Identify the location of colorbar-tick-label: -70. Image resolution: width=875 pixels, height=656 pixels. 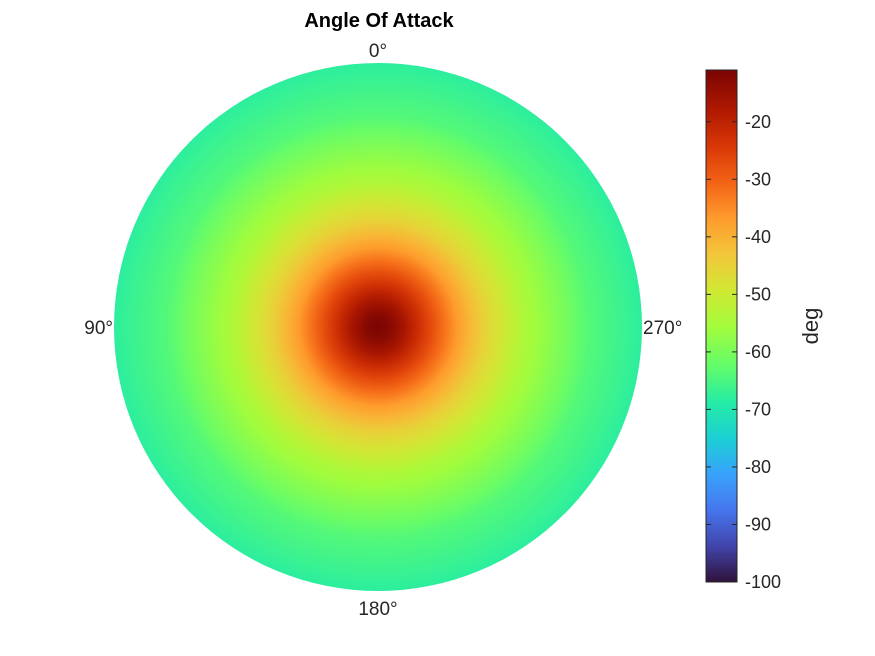
(758, 409).